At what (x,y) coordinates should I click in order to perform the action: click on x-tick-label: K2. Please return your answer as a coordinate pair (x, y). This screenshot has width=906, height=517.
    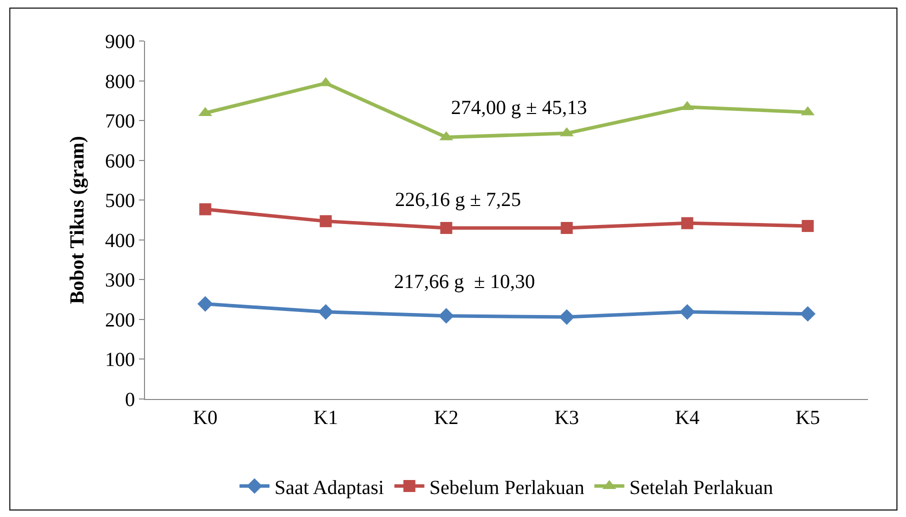
    Looking at the image, I should click on (446, 418).